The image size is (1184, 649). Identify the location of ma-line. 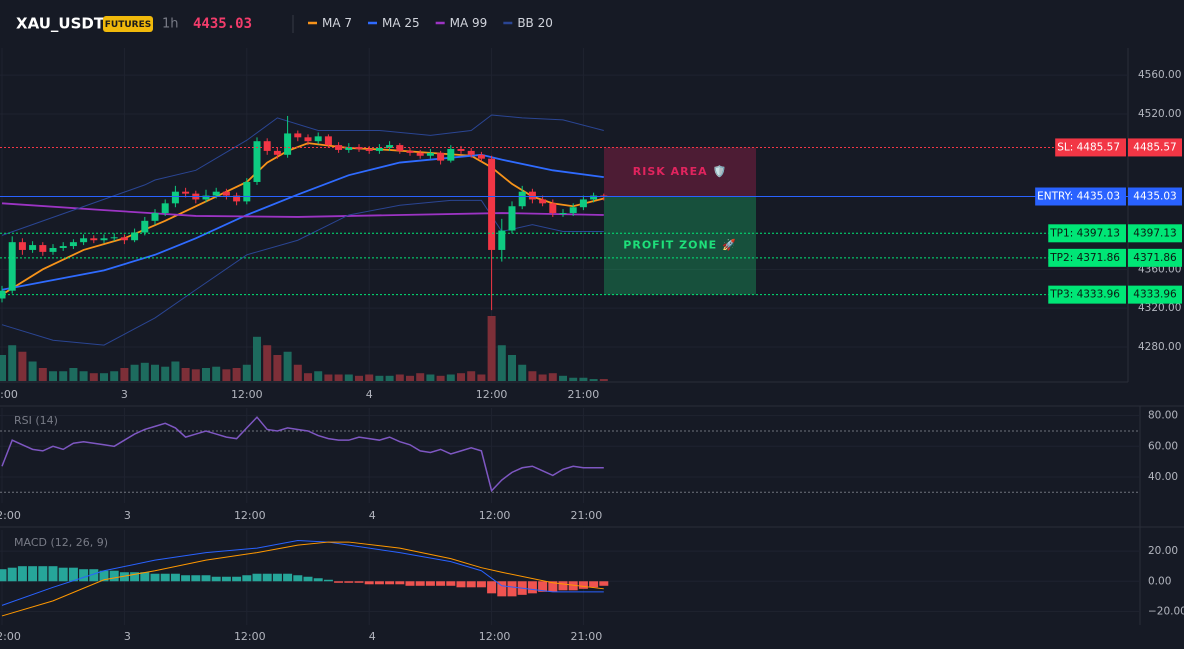
(302, 175).